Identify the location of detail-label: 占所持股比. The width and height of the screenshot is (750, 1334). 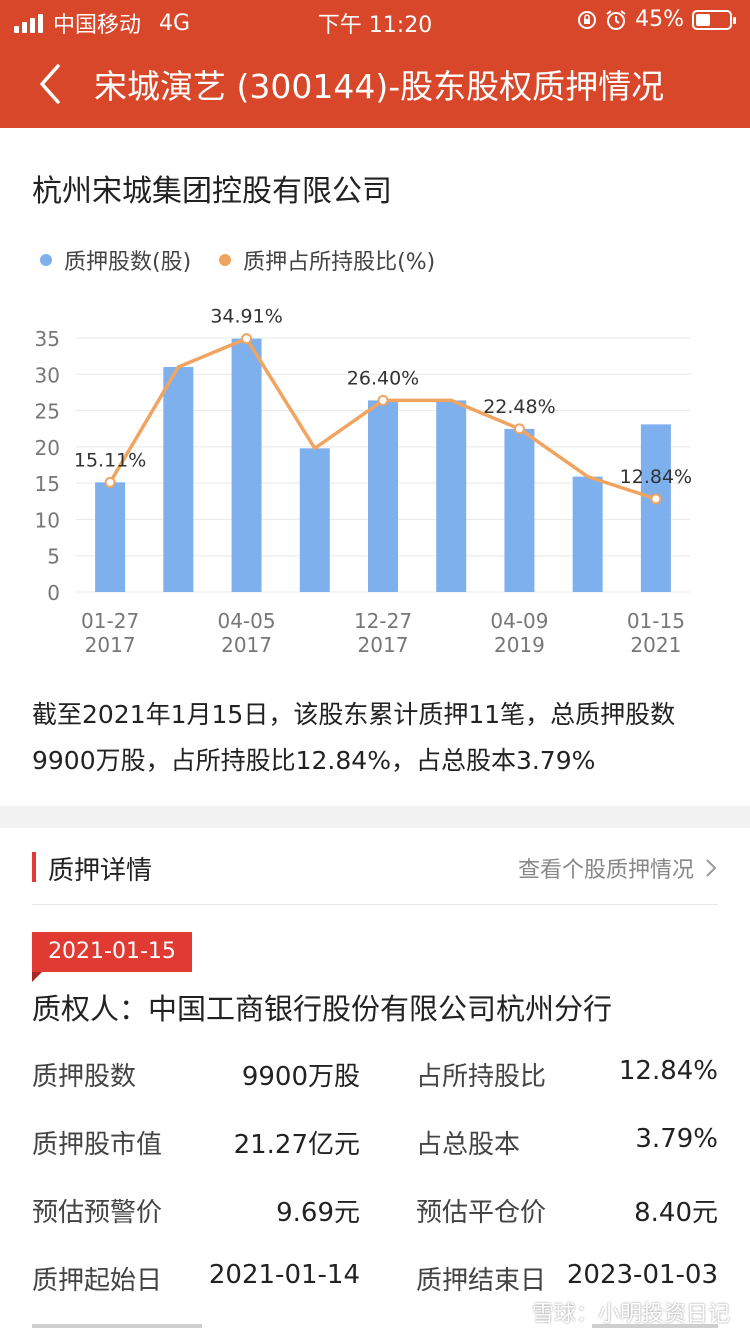
(481, 1077).